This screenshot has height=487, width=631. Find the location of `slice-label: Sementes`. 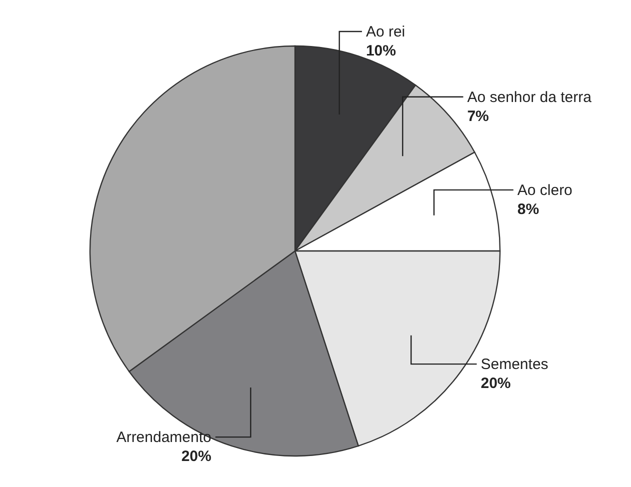

slice-label: Sementes is located at coordinates (514, 365).